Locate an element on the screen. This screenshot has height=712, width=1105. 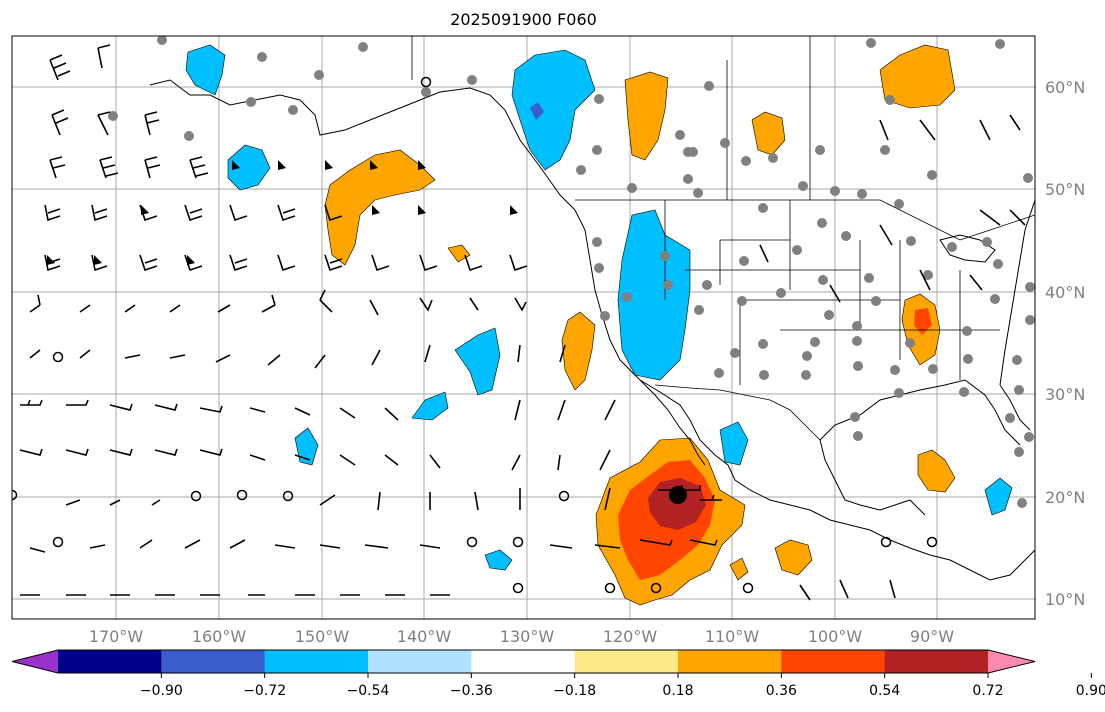
negative-region-alaska is located at coordinates (205, 70).